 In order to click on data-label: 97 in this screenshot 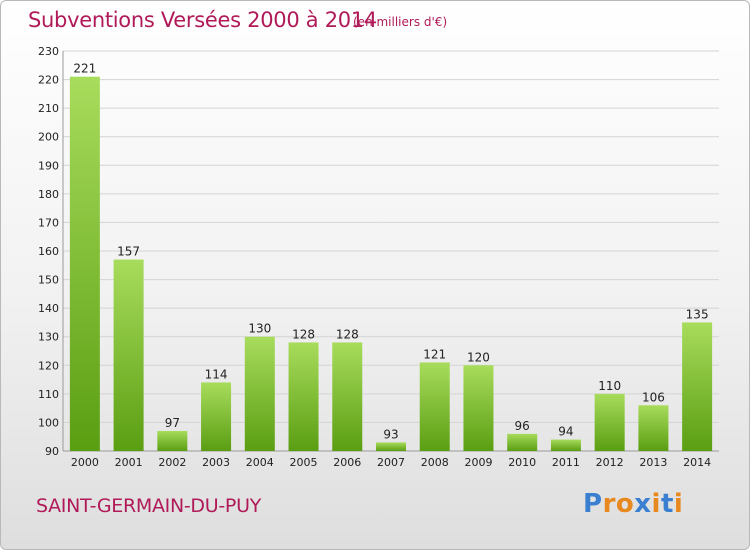, I will do `click(172, 423)`.